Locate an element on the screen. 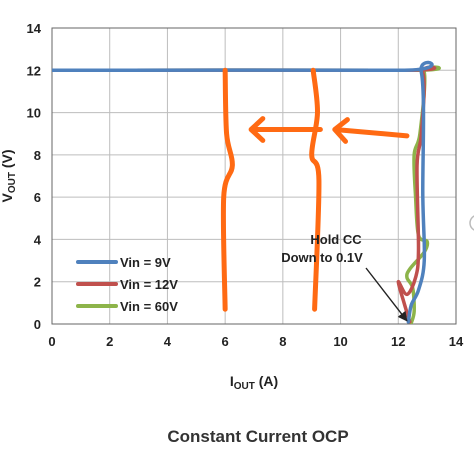 The image size is (474, 453). annotation-line-2: Down to 0.1V is located at coordinates (322, 257).